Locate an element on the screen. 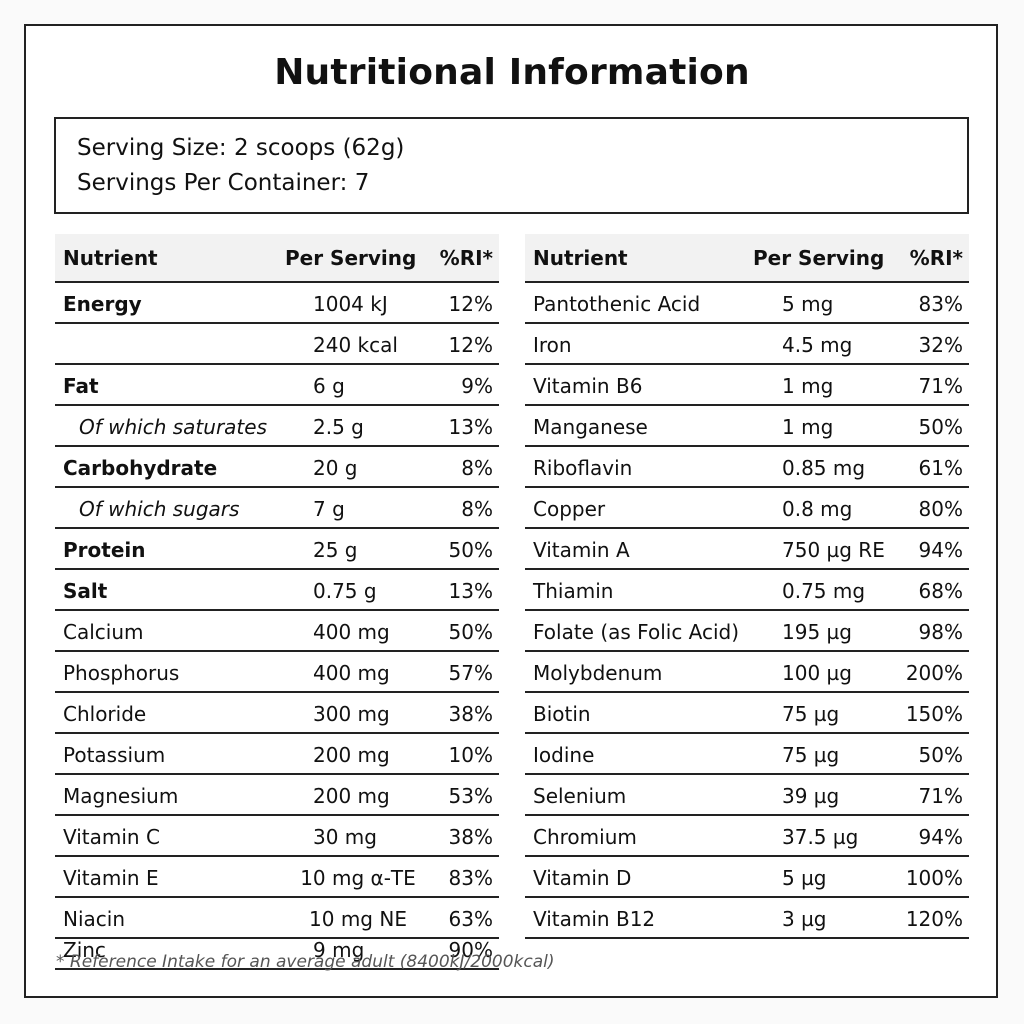 The image size is (1024, 1024). nutrient-name: Thiamin is located at coordinates (573, 591).